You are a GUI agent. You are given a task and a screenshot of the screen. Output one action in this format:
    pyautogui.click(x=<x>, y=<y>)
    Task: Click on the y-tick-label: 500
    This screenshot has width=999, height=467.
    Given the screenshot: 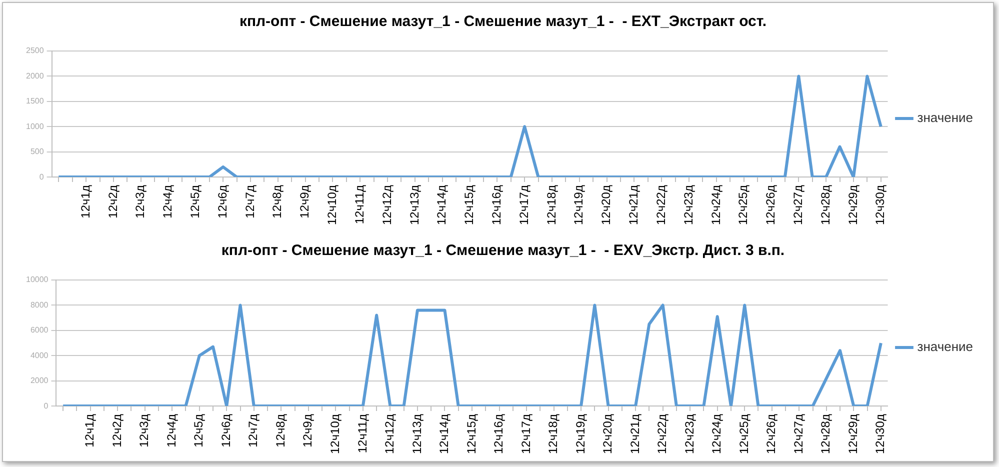 What is the action you would take?
    pyautogui.click(x=37, y=151)
    